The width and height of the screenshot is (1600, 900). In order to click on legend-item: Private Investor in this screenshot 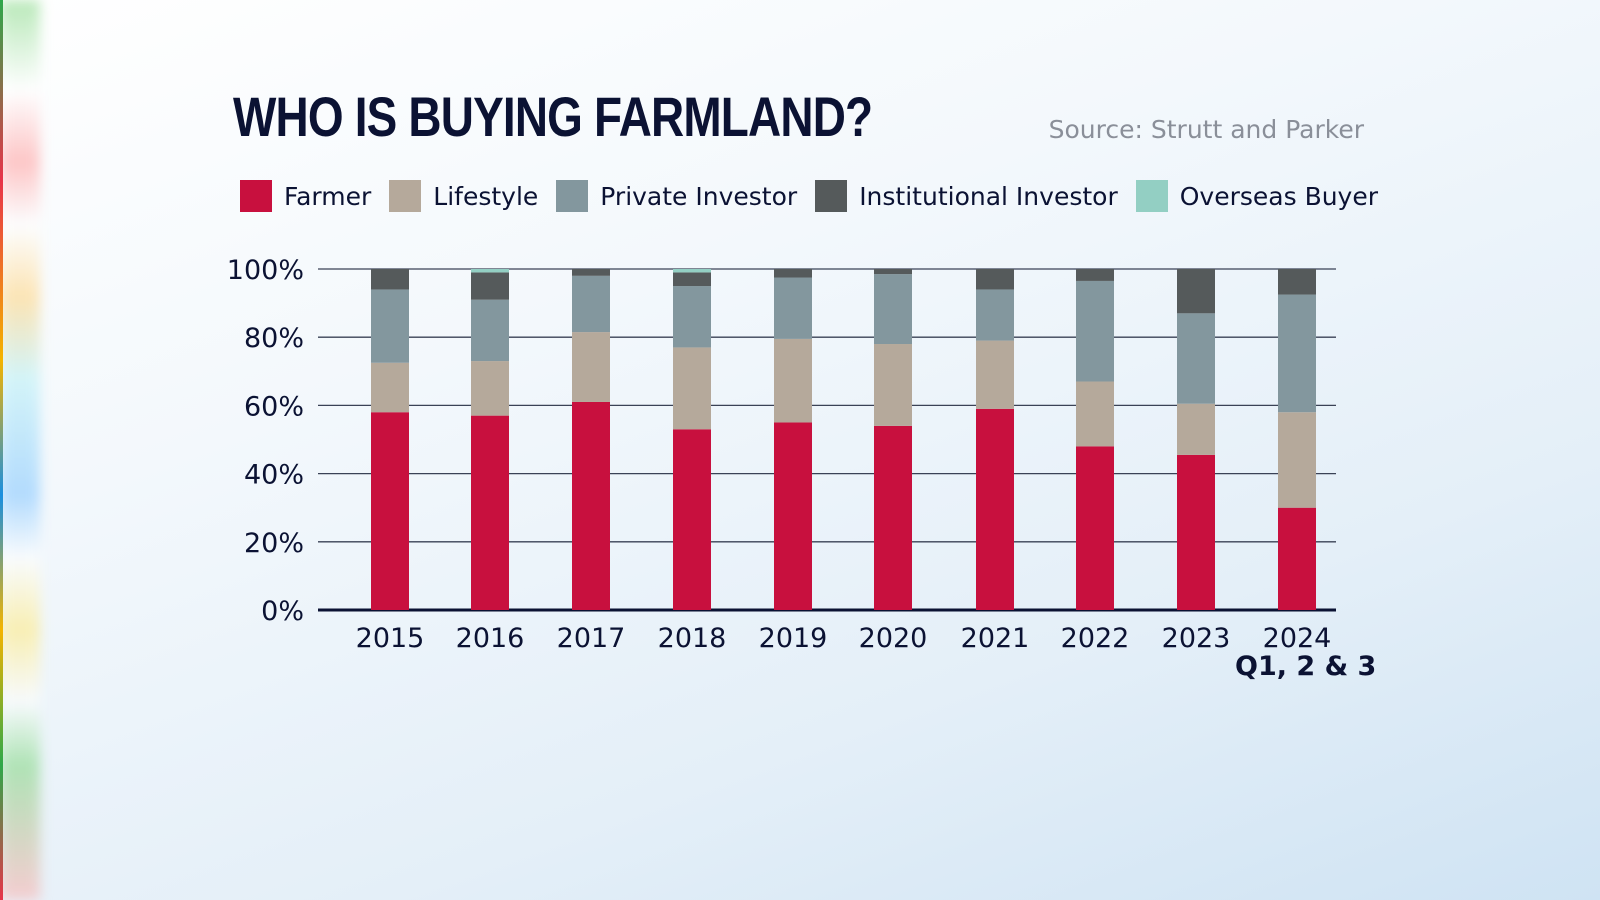, I will do `click(676, 196)`.